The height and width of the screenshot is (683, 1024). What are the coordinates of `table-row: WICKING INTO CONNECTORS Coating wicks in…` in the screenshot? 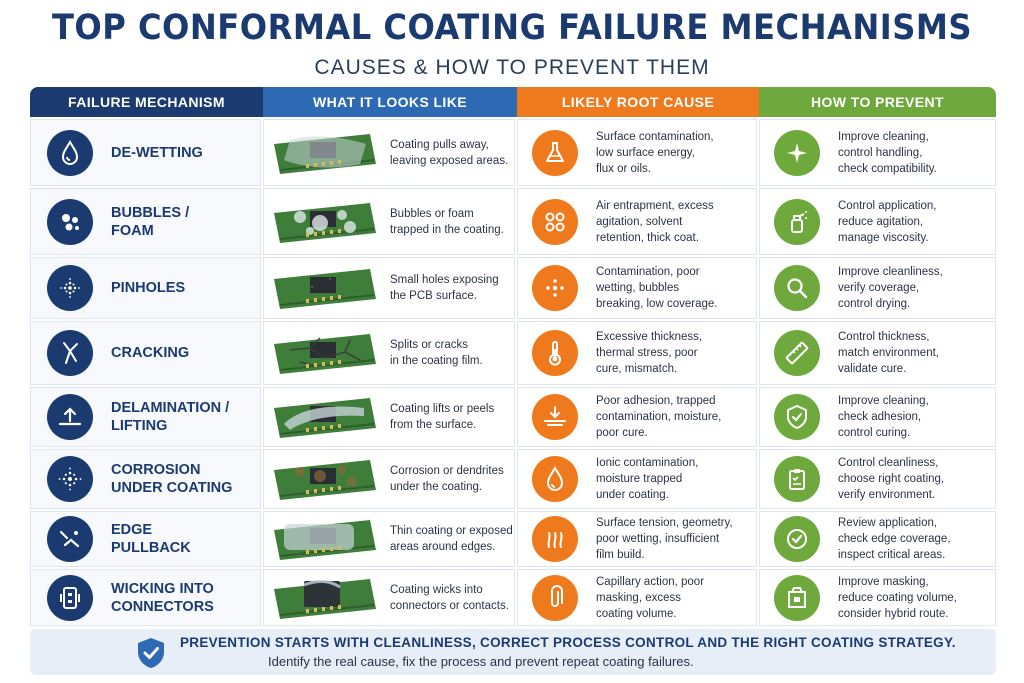 It's located at (513, 597).